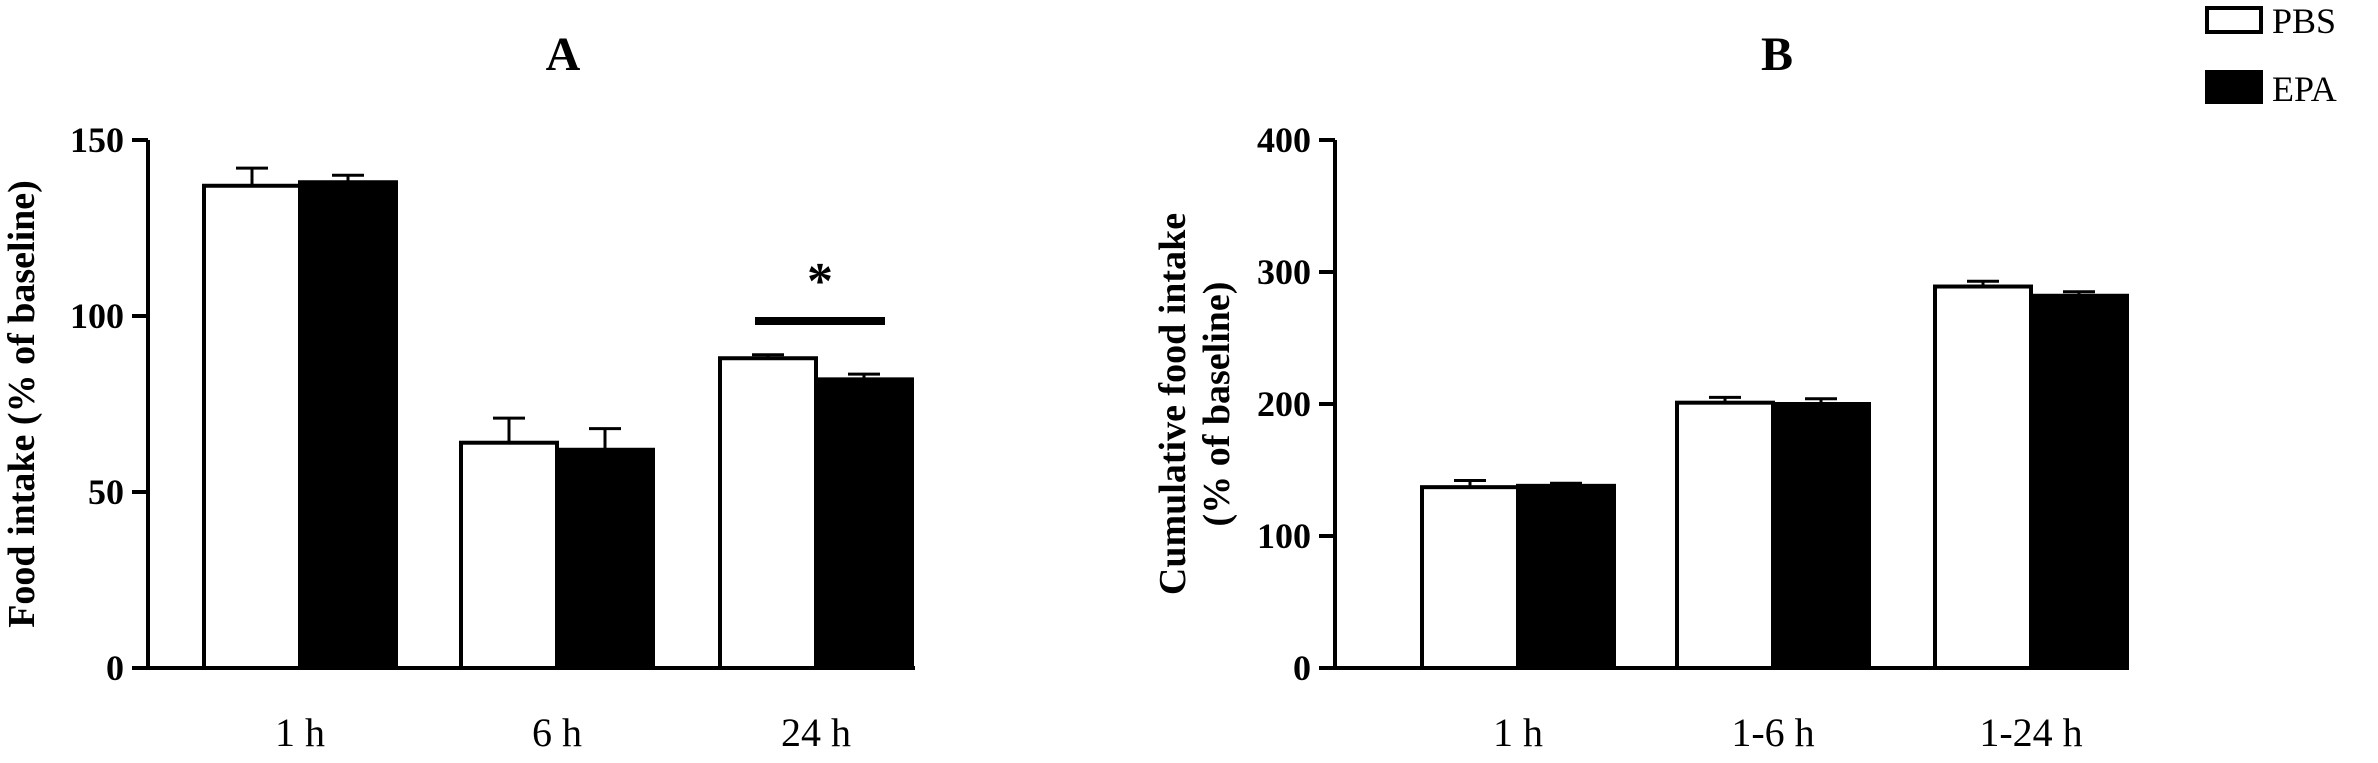 The height and width of the screenshot is (763, 2378). What do you see at coordinates (1777, 54) in the screenshot?
I see `panel-letter: B` at bounding box center [1777, 54].